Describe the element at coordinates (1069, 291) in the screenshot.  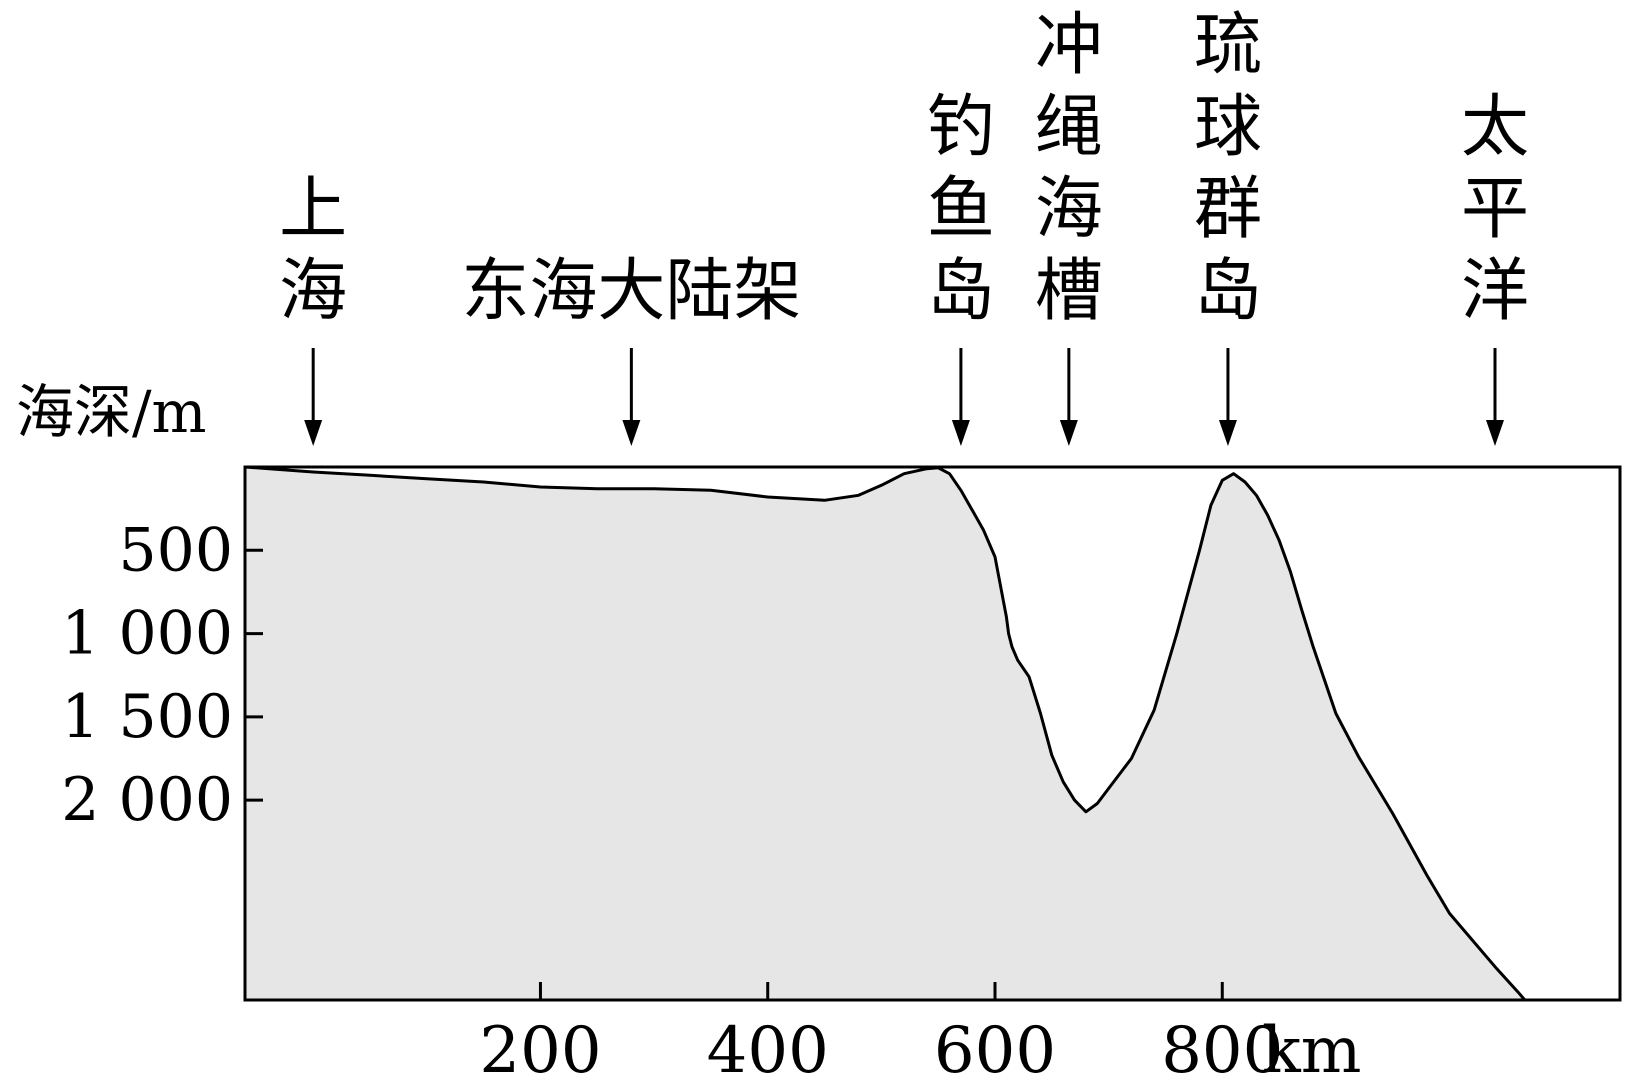
I see `place-label-char: 槽` at that location.